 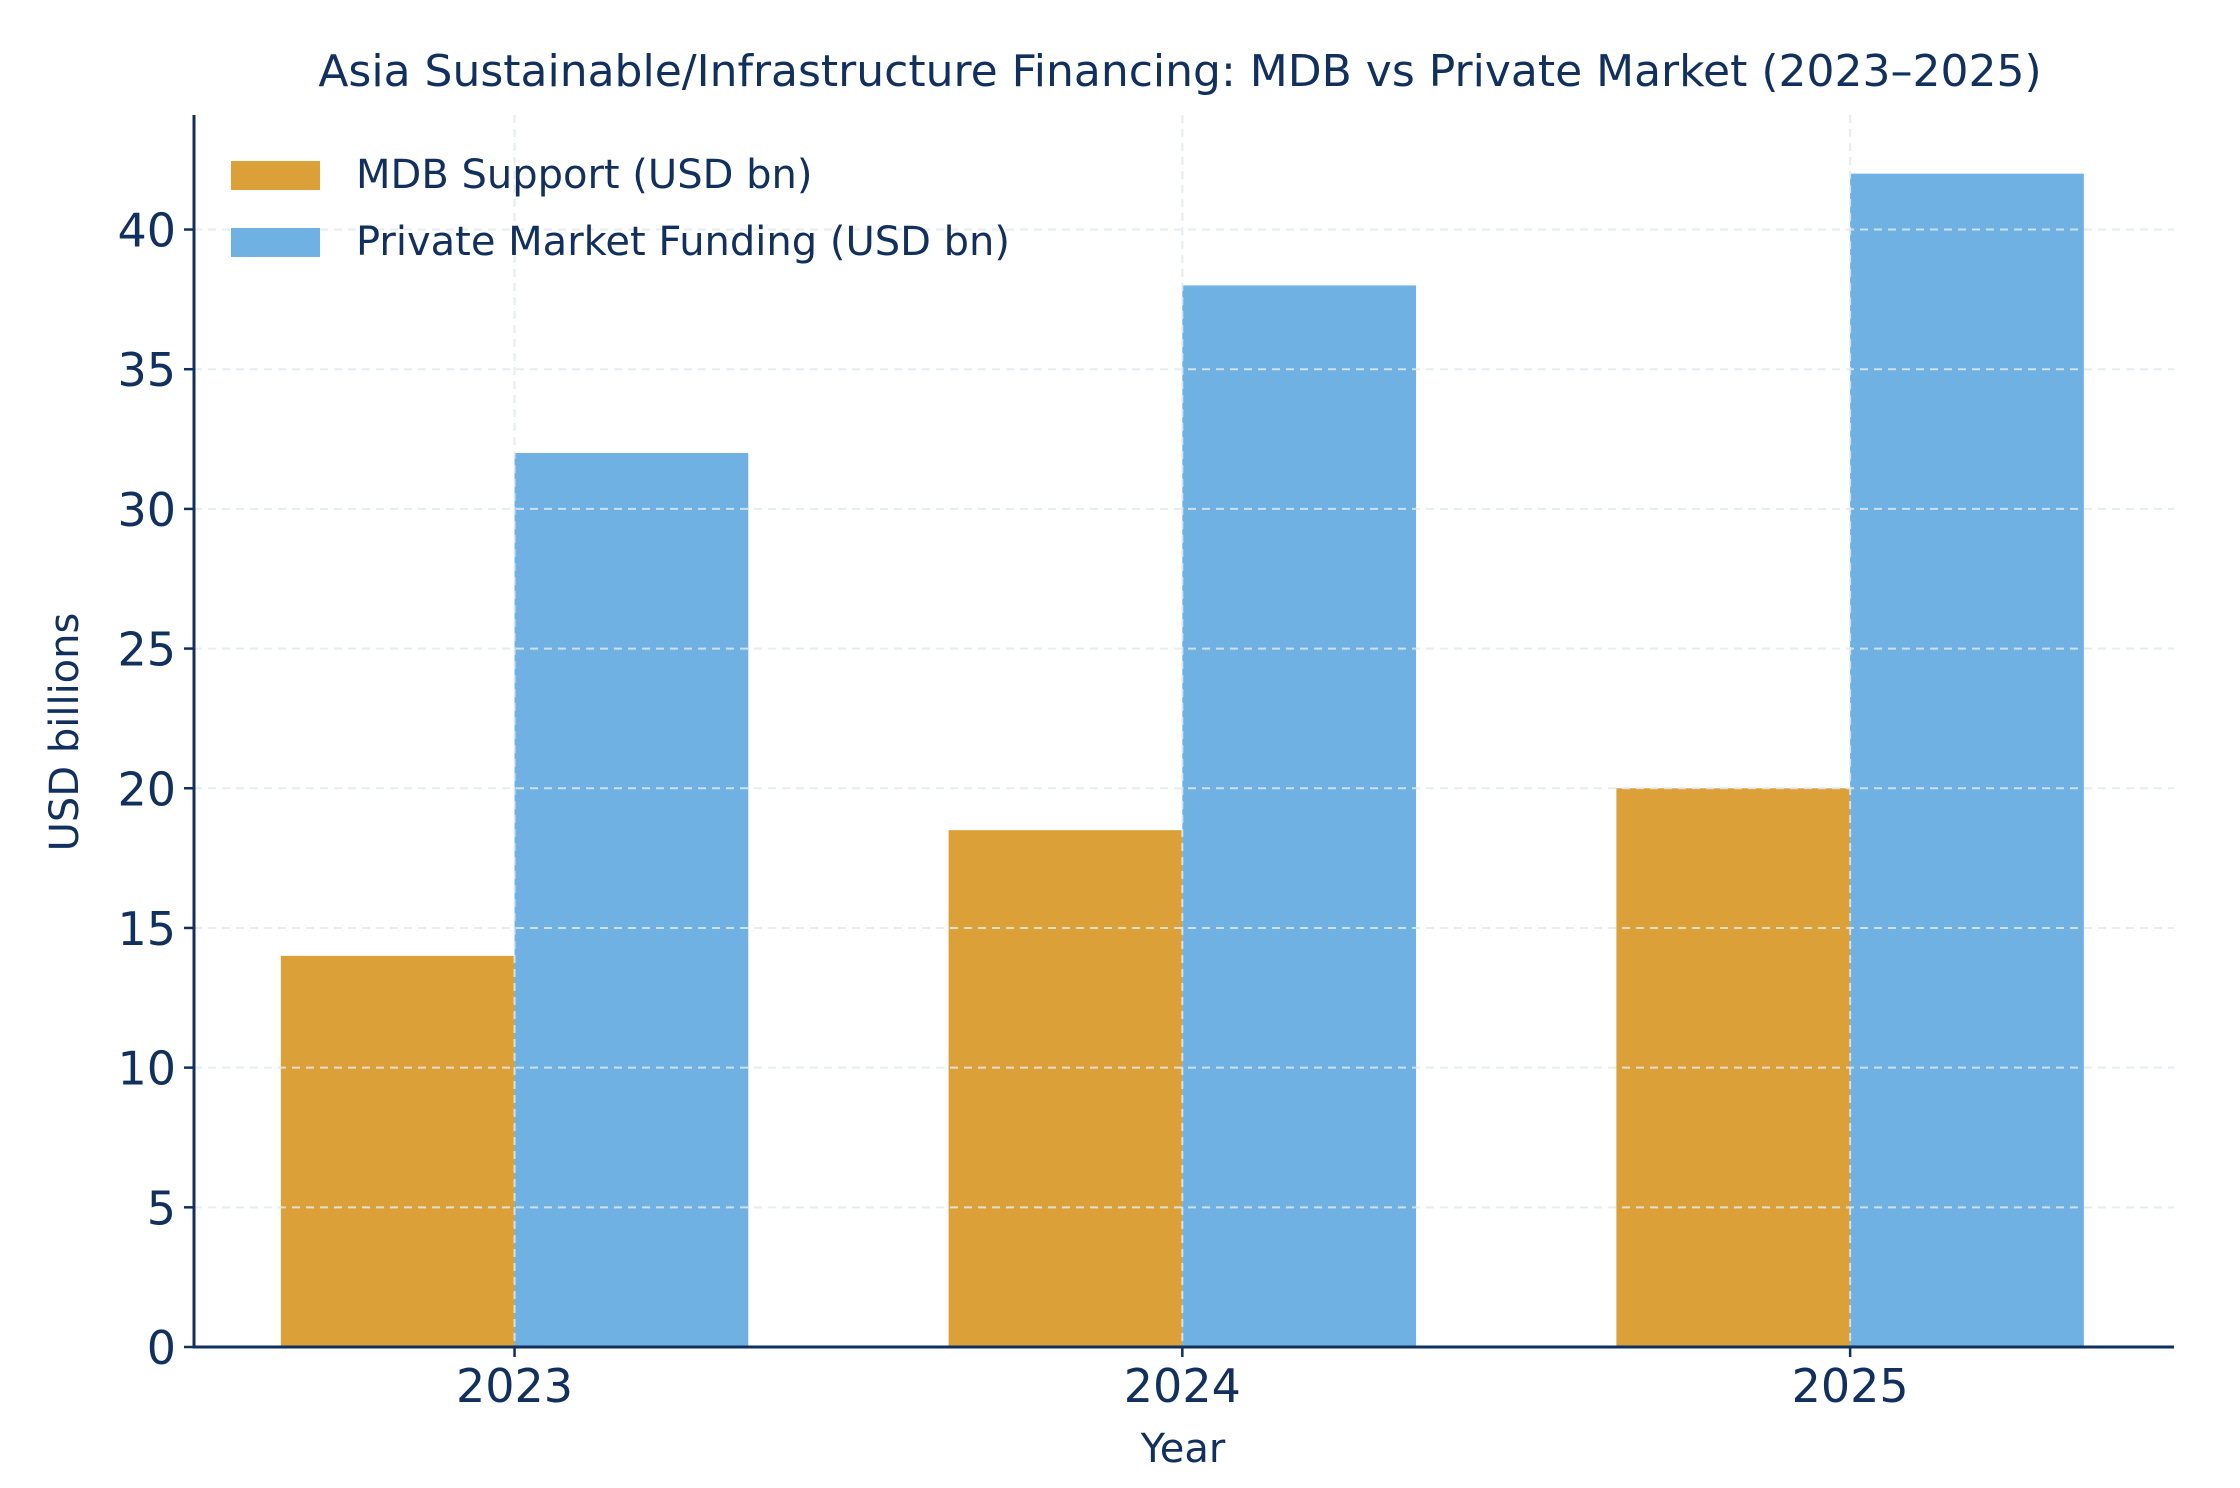 What do you see at coordinates (146, 789) in the screenshot?
I see `y-tick-label: 20` at bounding box center [146, 789].